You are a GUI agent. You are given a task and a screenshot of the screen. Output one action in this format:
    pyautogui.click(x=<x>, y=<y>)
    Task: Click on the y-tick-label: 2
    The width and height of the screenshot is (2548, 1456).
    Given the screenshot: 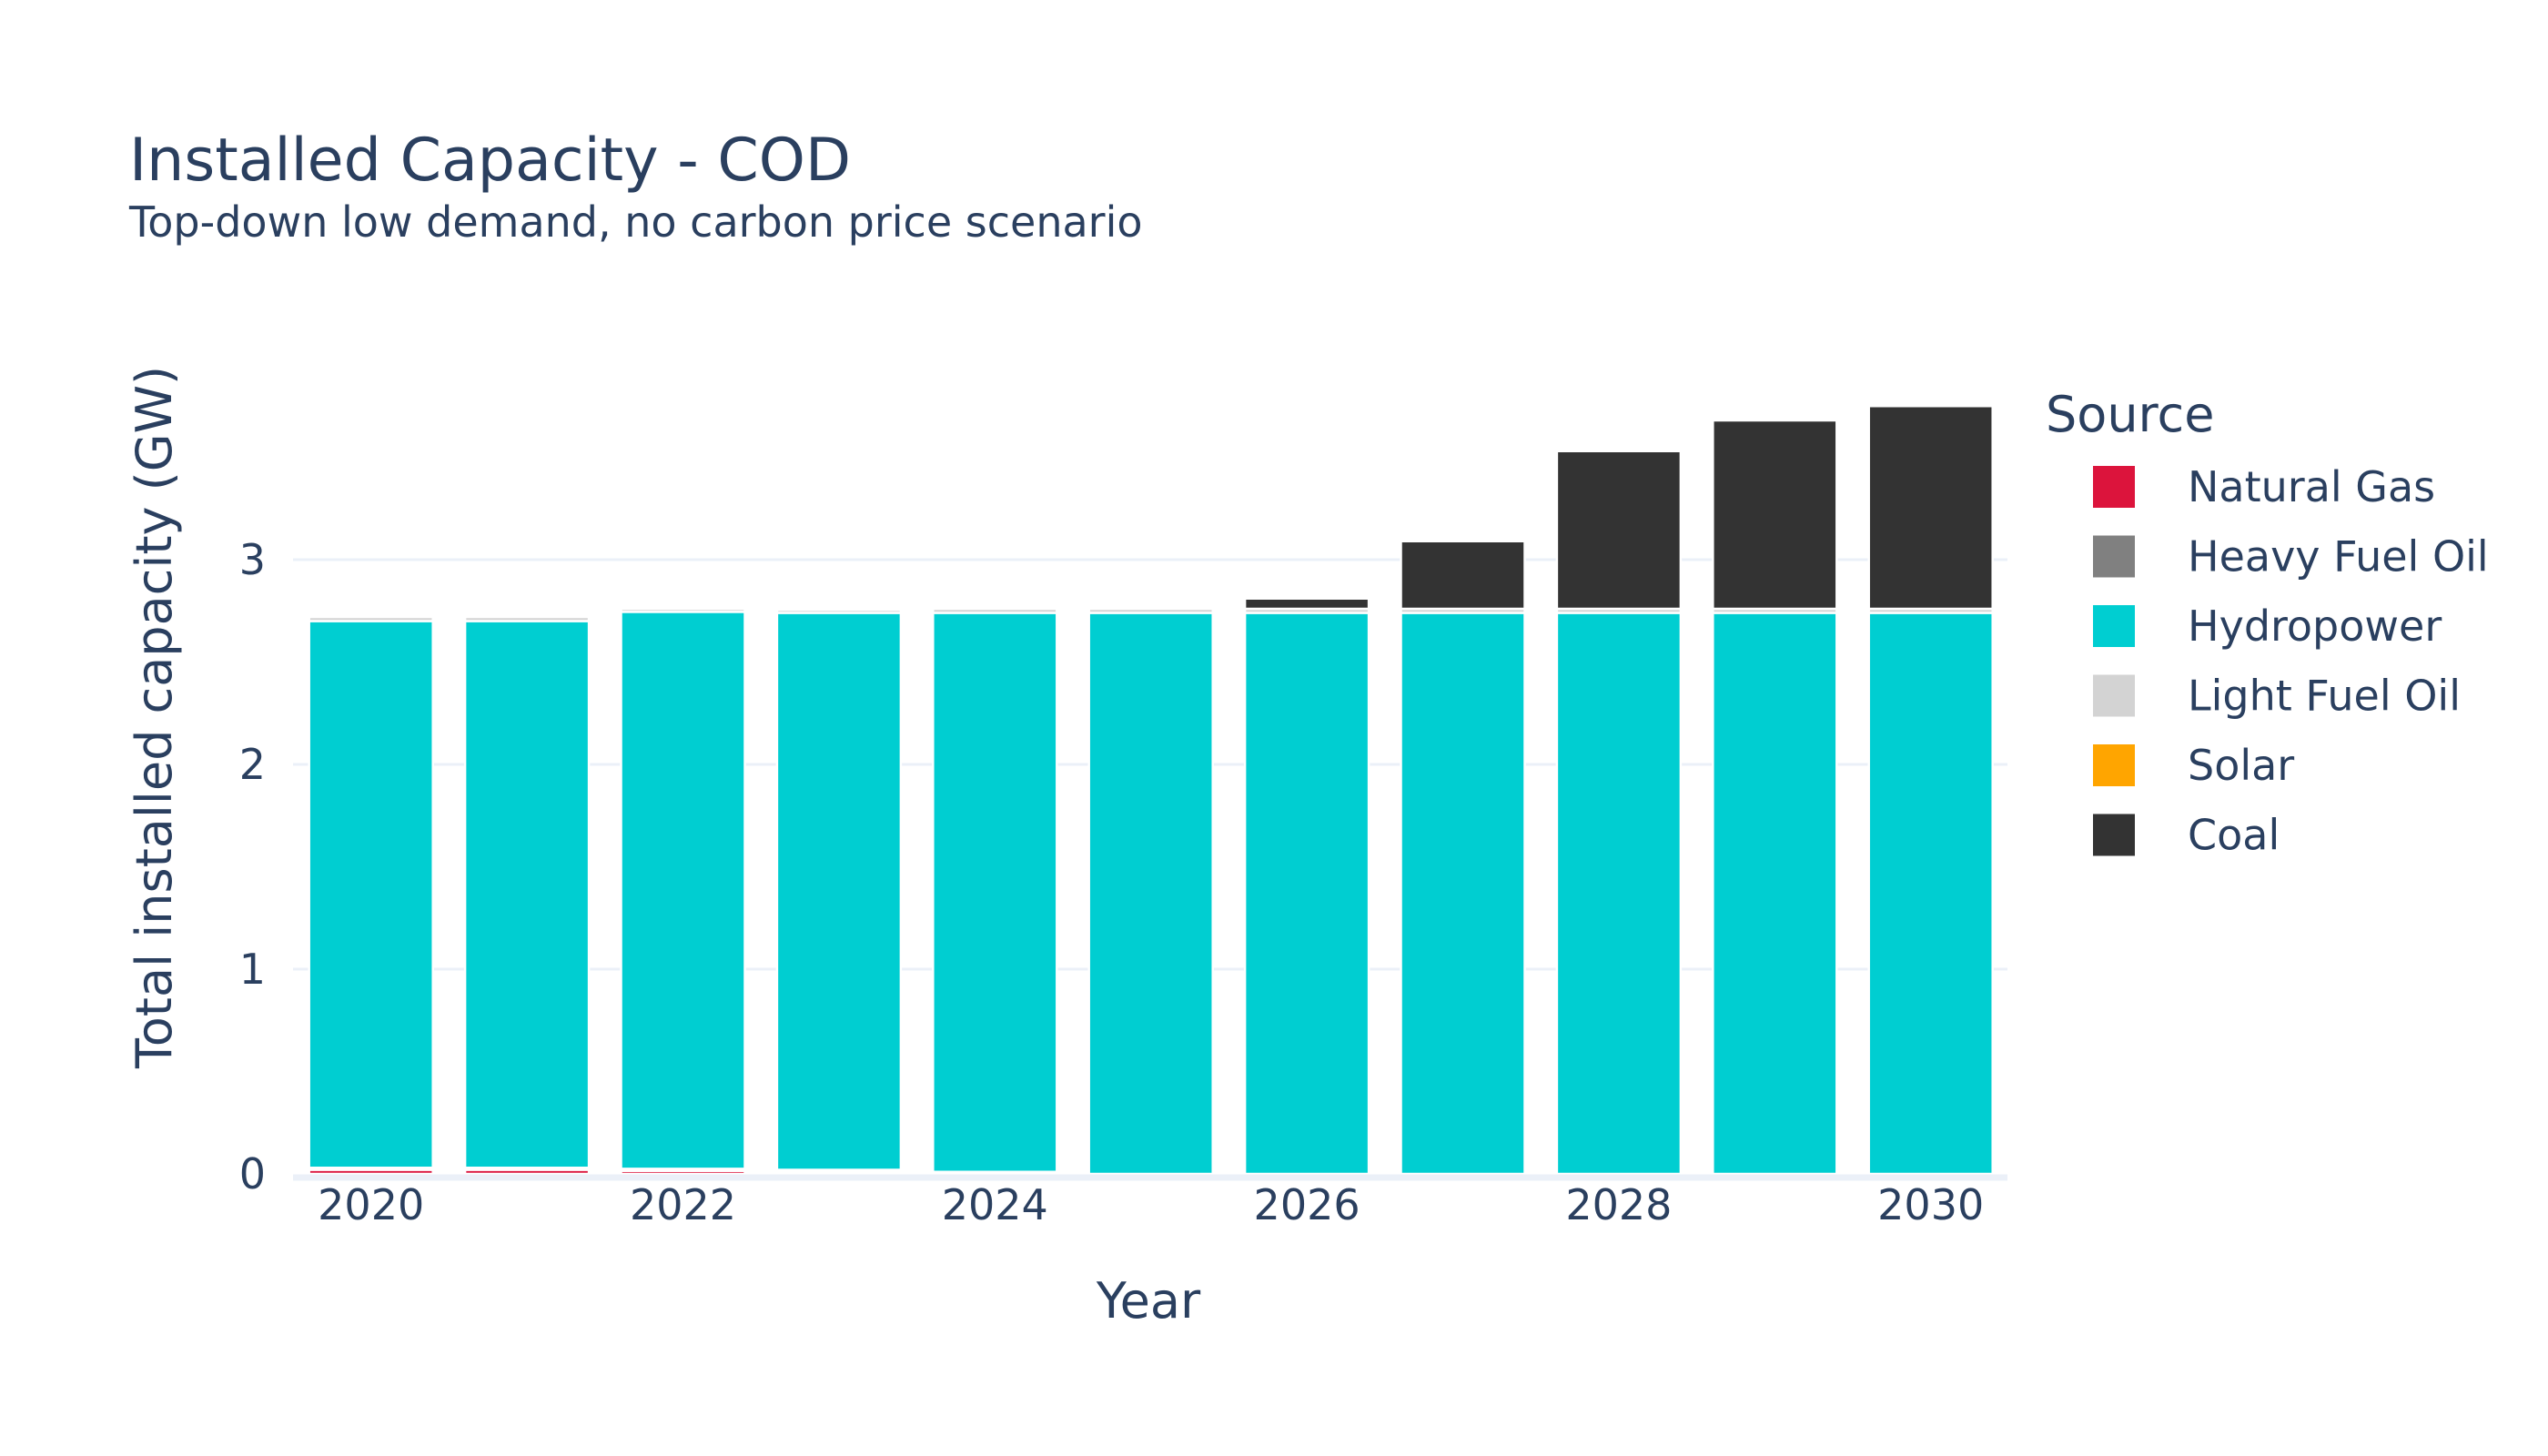 What is the action you would take?
    pyautogui.click(x=252, y=765)
    